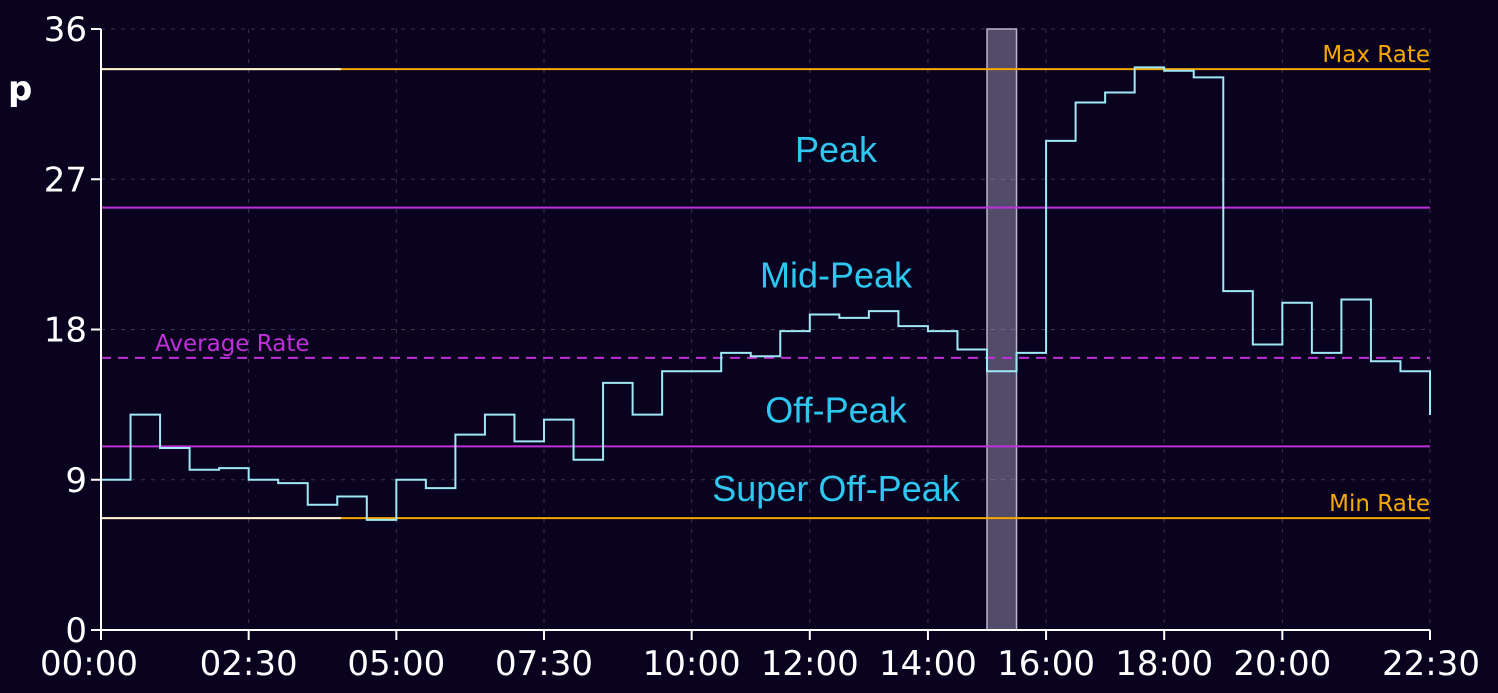 The width and height of the screenshot is (1498, 693). Describe the element at coordinates (65, 180) in the screenshot. I see `y-tick-label: 27` at that location.